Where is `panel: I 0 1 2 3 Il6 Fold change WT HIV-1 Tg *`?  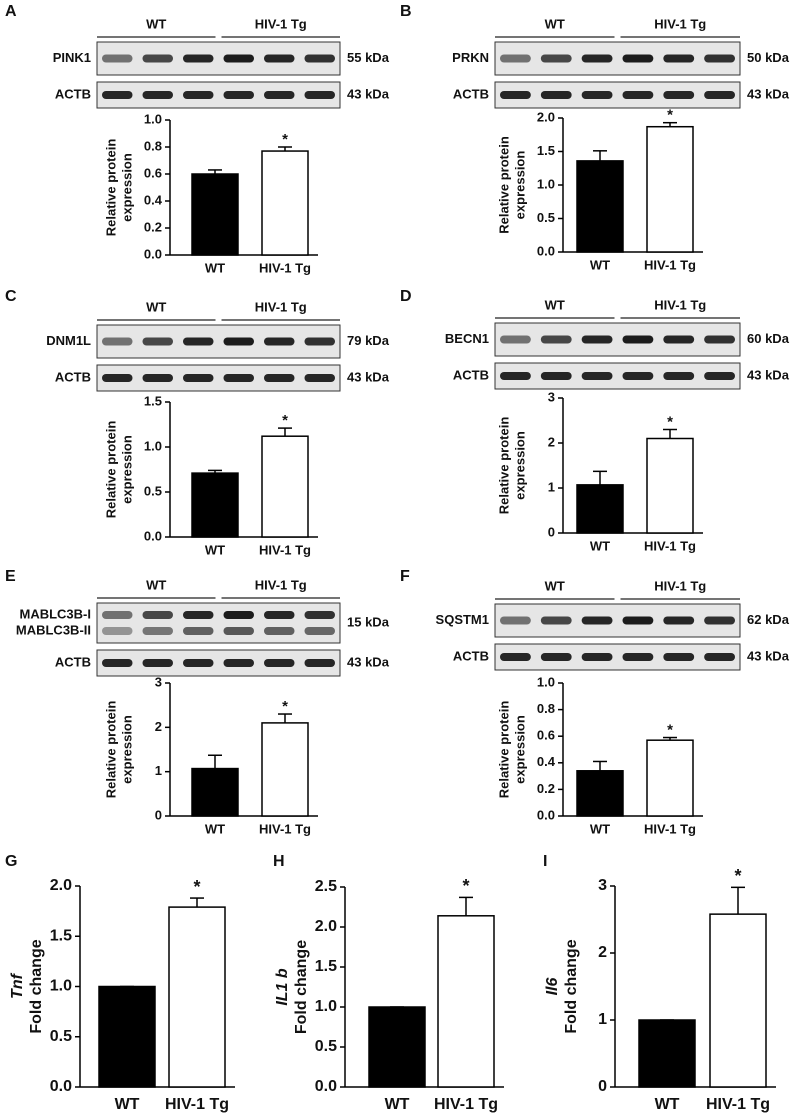
panel: I 0 1 2 3 Il6 Fold change WT HIV-1 Tg * is located at coordinates (659, 983).